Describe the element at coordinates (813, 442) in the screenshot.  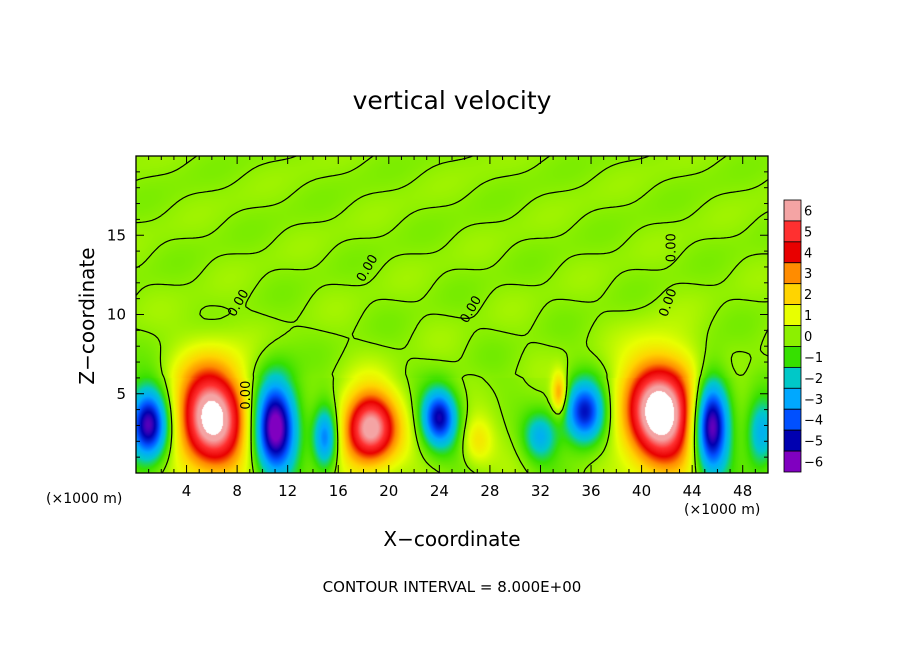
I see `colorbar-label: −5` at that location.